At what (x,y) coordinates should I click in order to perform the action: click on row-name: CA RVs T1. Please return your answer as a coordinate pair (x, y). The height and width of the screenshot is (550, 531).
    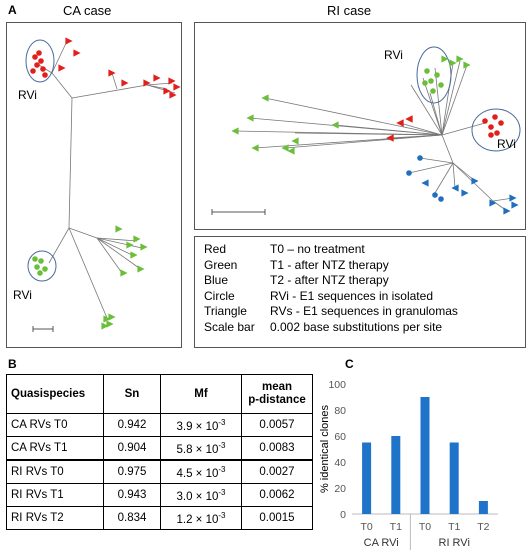
    Looking at the image, I should click on (55, 448).